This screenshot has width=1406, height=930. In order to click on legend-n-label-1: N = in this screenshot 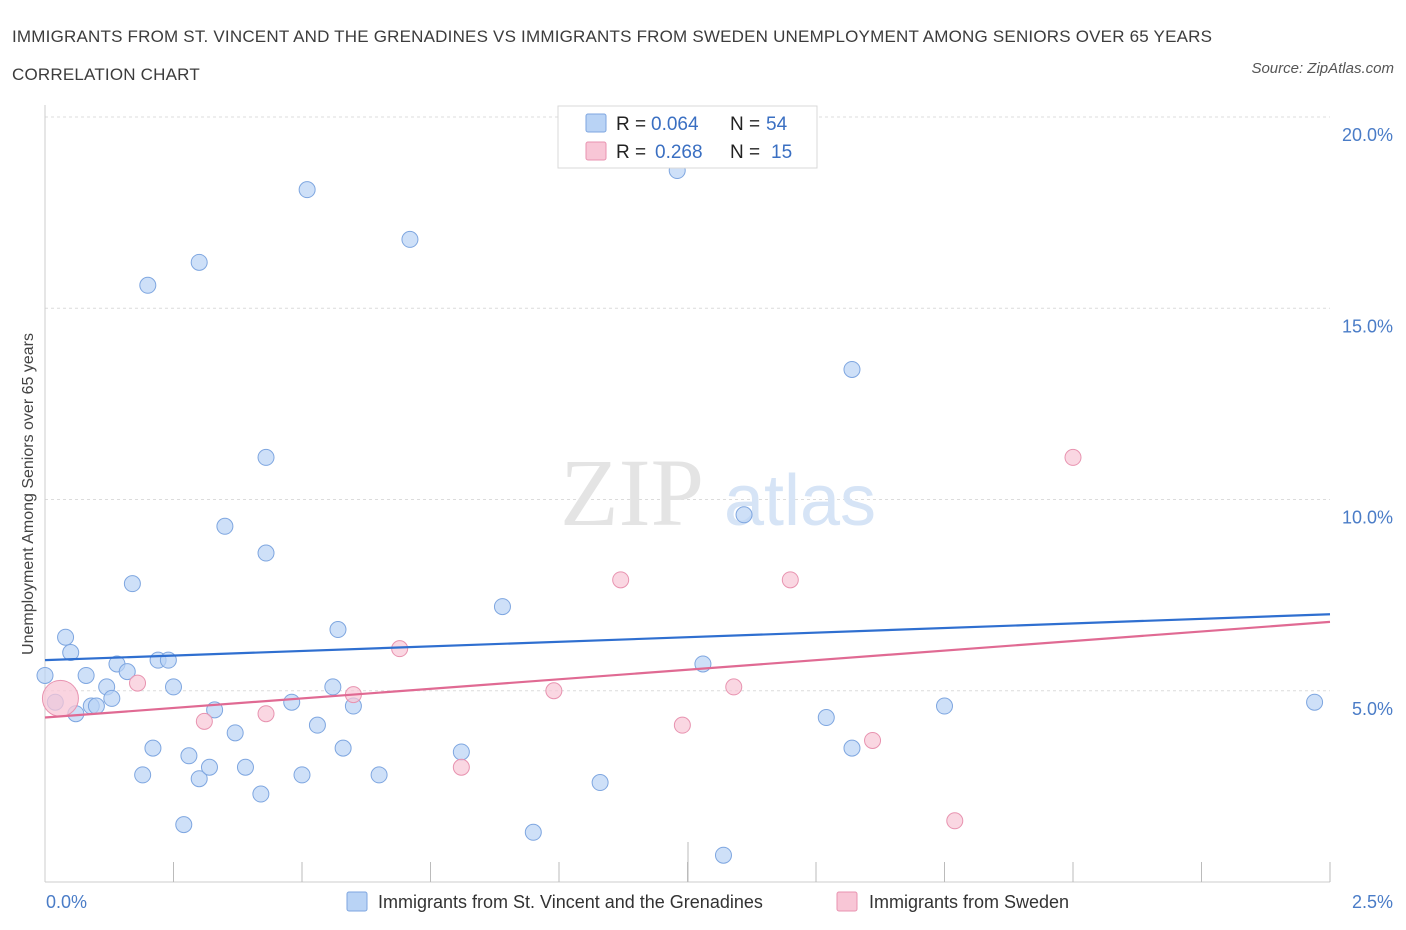, I will do `click(745, 124)`.